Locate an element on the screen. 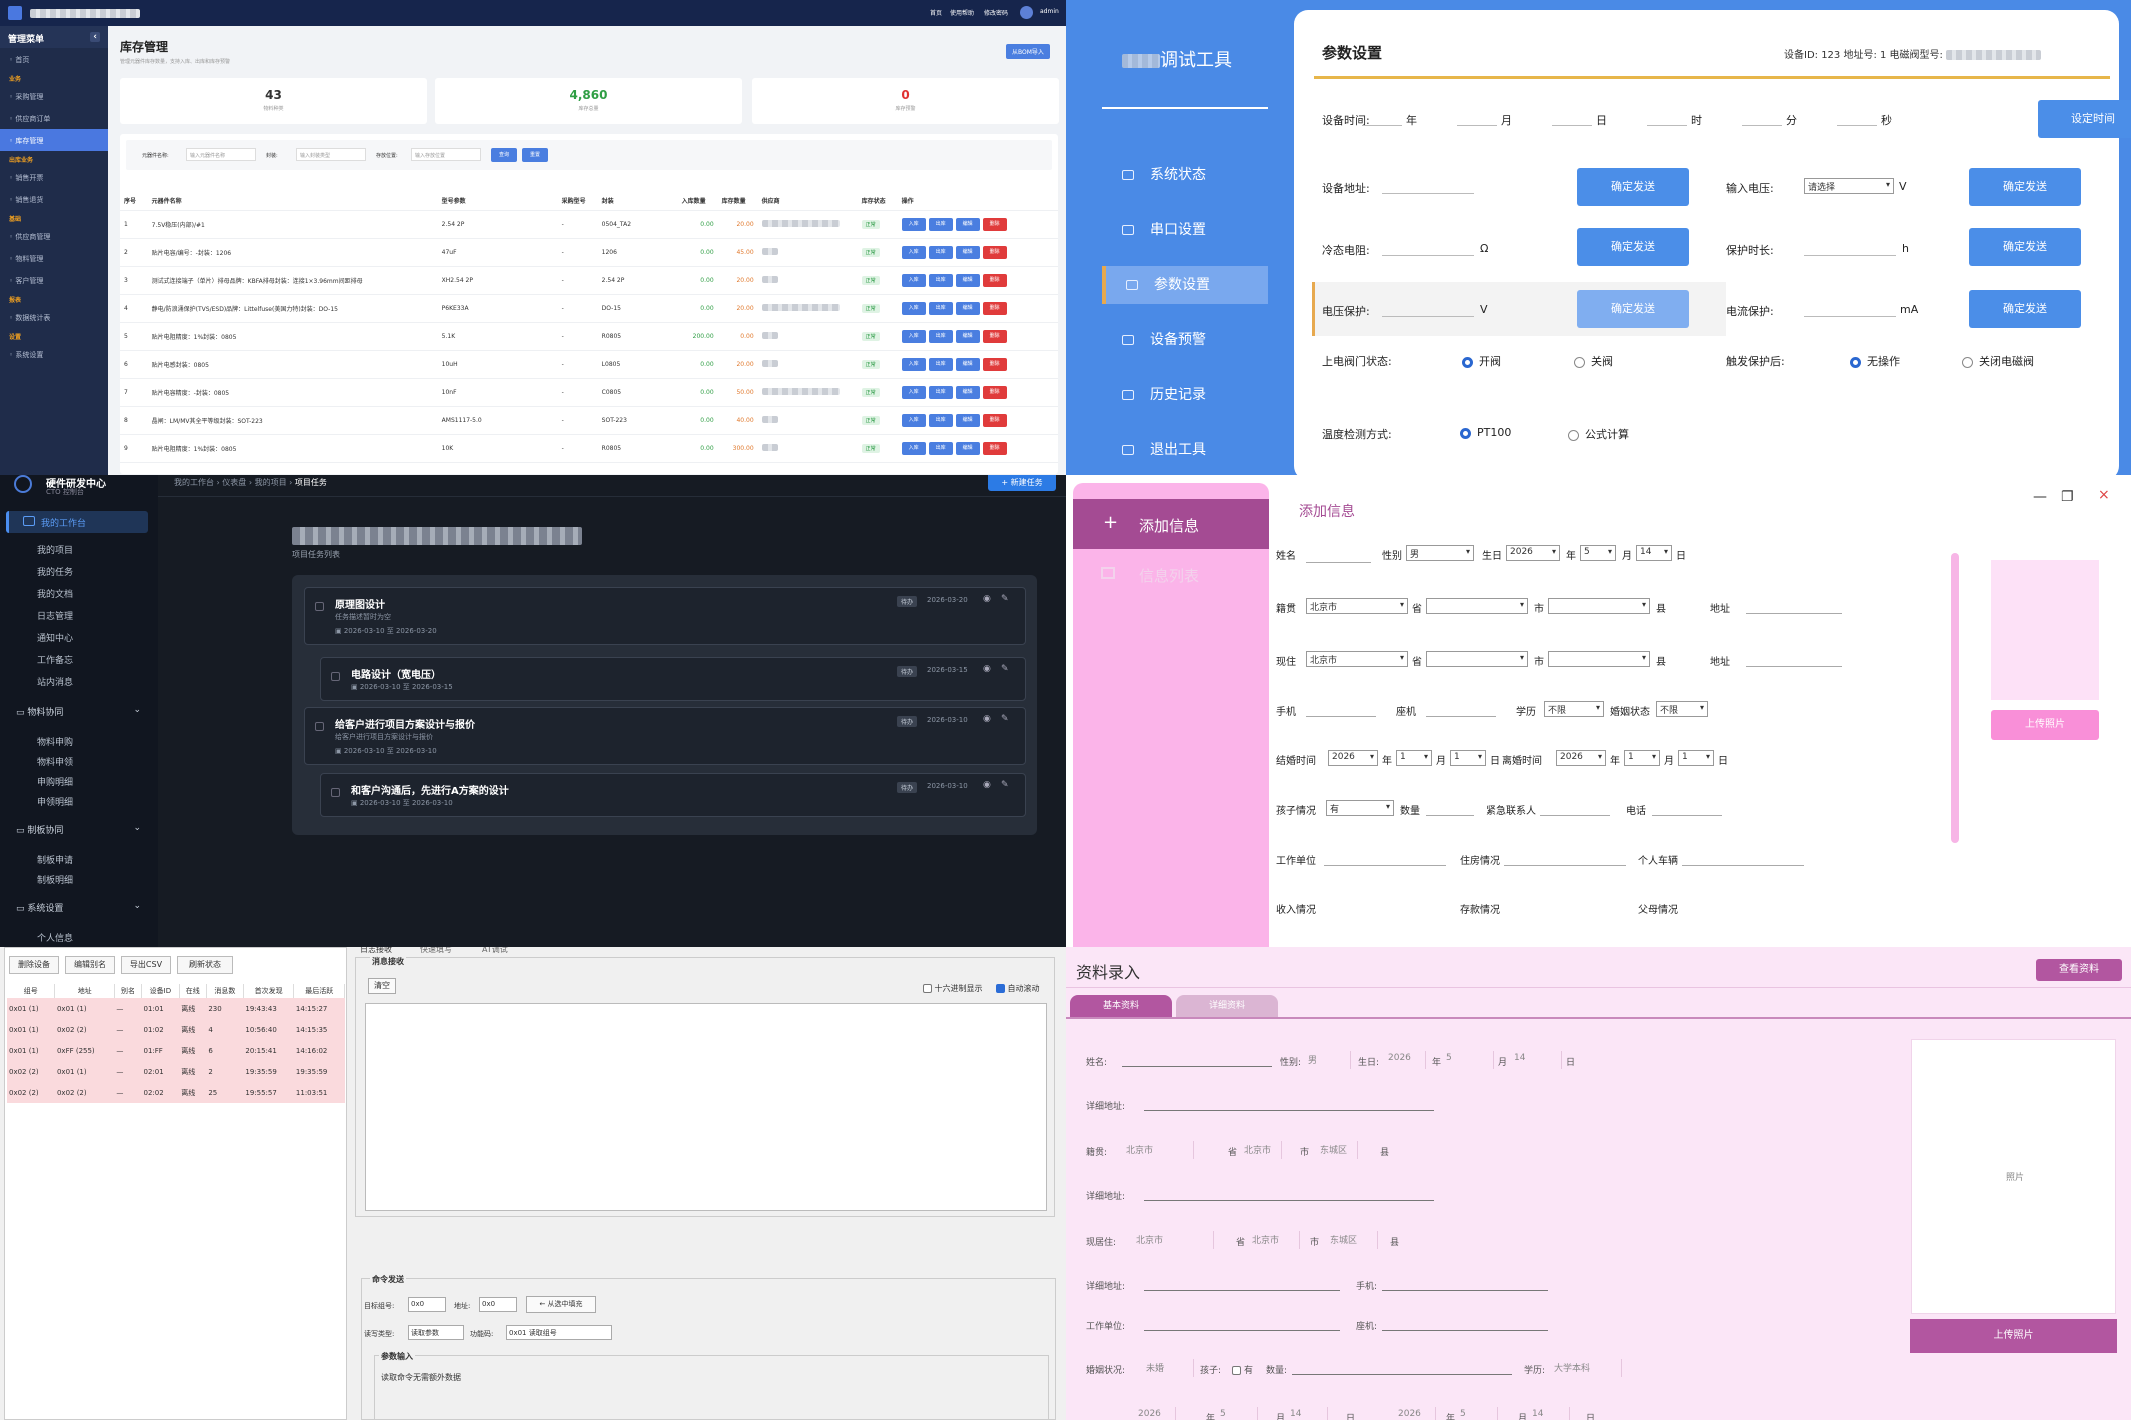 The width and height of the screenshot is (2131, 1420). origin-city-field: 北京市 is located at coordinates (1159, 1150).